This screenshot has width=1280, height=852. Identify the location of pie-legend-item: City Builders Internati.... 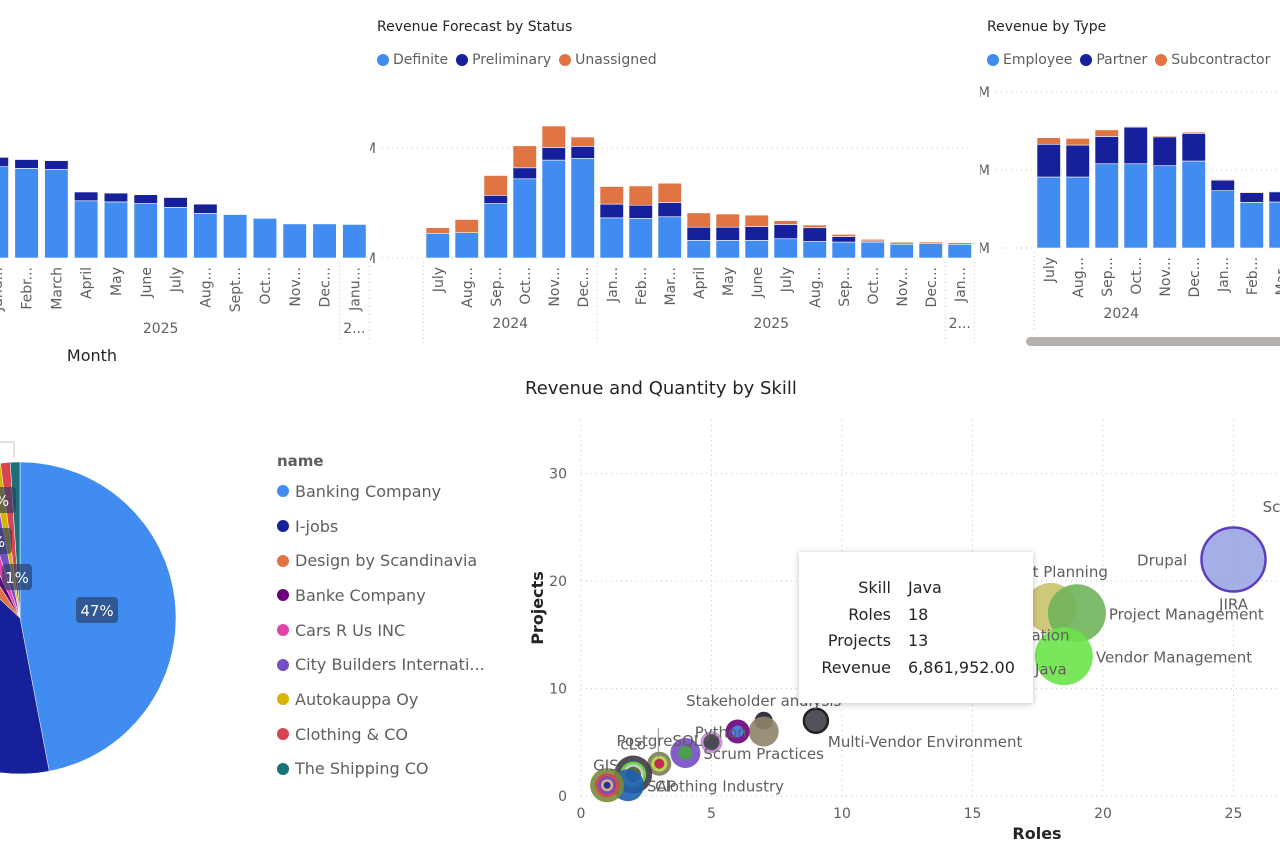
(381, 664).